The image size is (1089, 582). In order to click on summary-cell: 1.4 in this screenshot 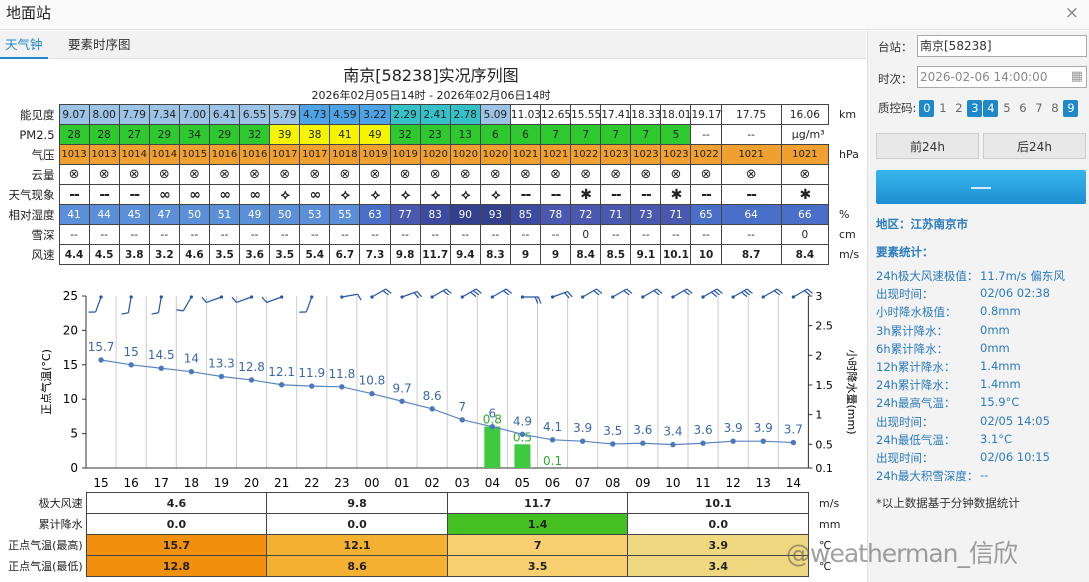, I will do `click(537, 524)`.